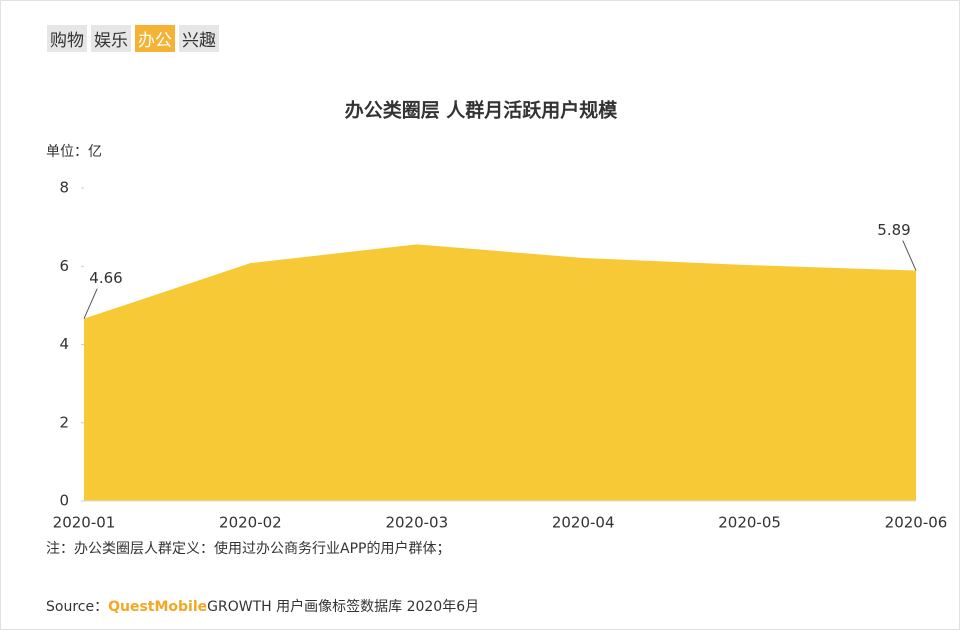 This screenshot has height=630, width=960. Describe the element at coordinates (64, 344) in the screenshot. I see `y-tick-label: 4` at that location.